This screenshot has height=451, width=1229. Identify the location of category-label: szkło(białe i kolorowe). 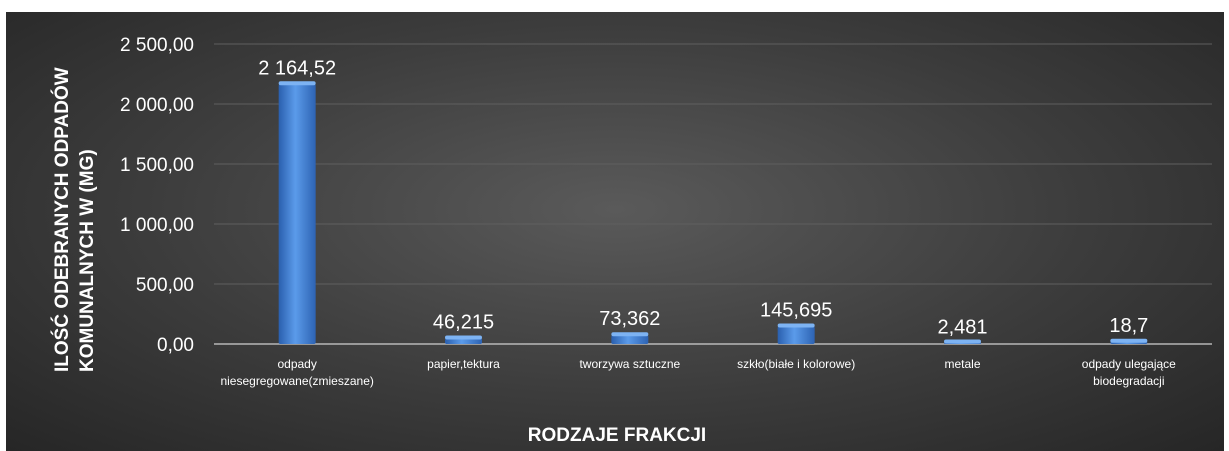
(796, 364).